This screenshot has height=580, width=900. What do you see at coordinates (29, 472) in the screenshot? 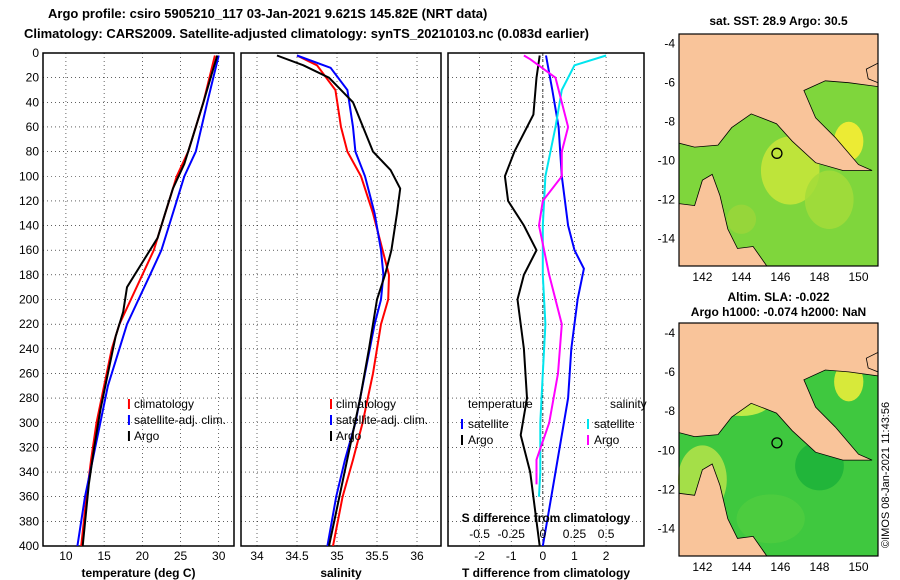
I see `depth-tick-label: 340` at bounding box center [29, 472].